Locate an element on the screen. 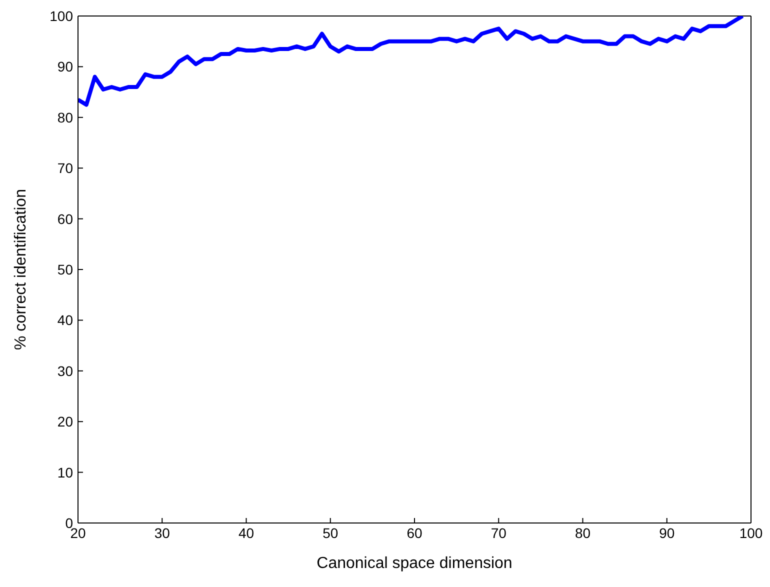 The image size is (770, 587). y-tick-label: 20 is located at coordinates (65, 422).